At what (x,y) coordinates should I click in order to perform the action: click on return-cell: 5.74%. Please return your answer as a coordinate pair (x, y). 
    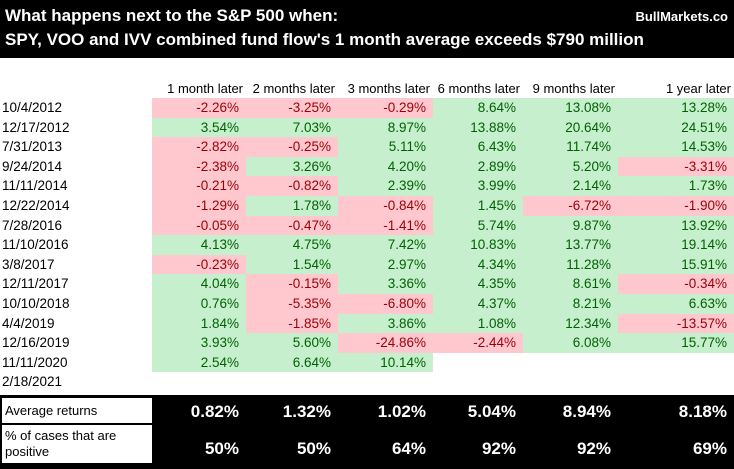
    Looking at the image, I should click on (478, 225).